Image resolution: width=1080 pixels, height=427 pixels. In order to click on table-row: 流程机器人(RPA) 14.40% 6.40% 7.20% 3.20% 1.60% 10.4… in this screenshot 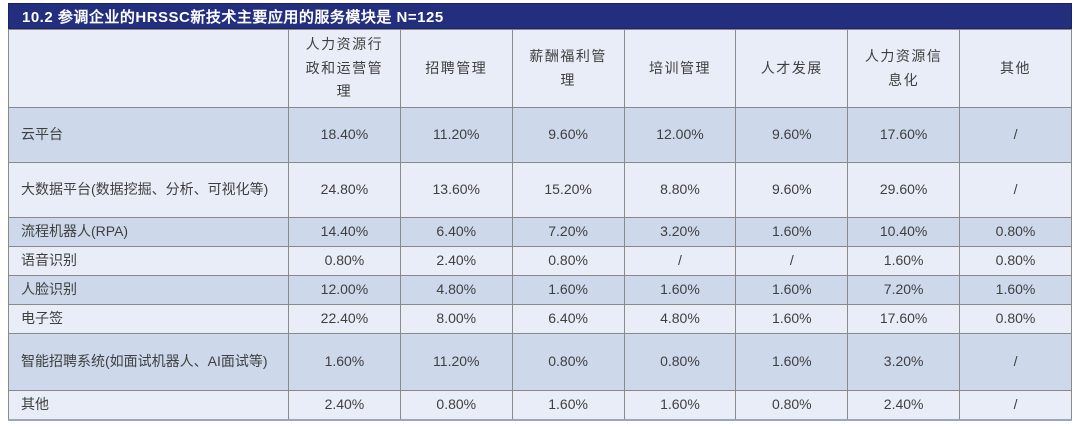, I will do `click(540, 232)`.